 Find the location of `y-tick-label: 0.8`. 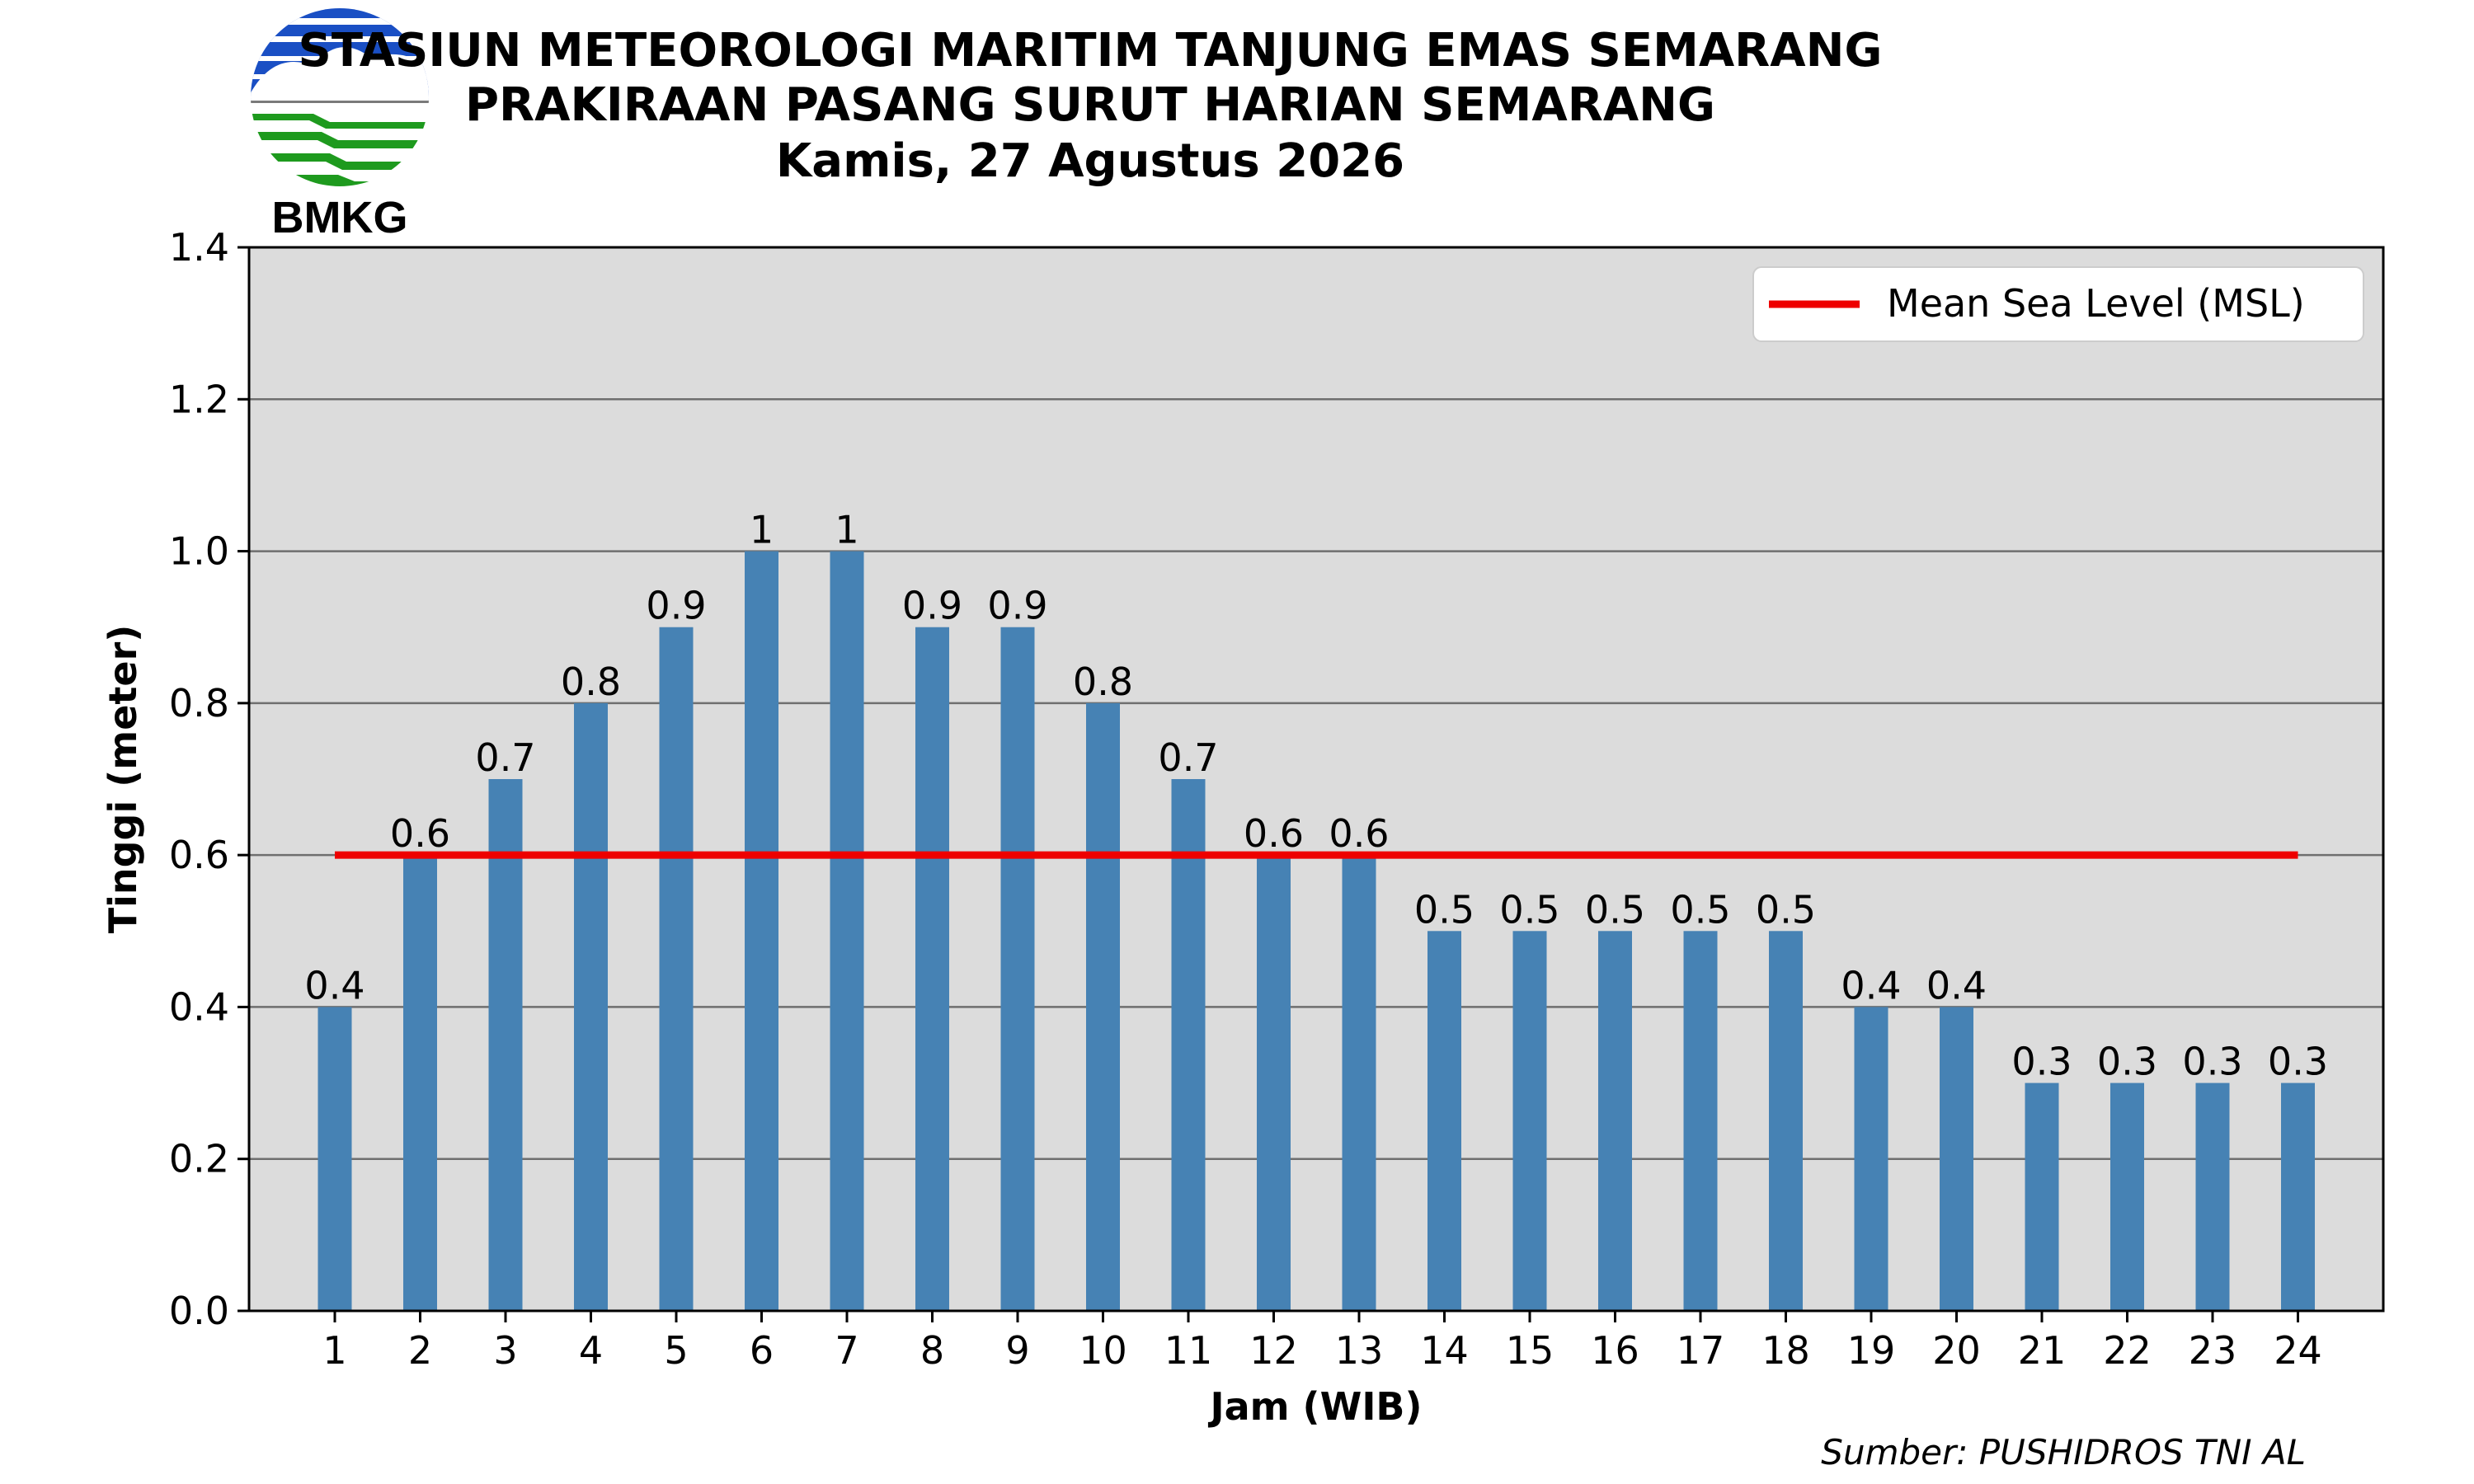

y-tick-label: 0.8 is located at coordinates (199, 703).